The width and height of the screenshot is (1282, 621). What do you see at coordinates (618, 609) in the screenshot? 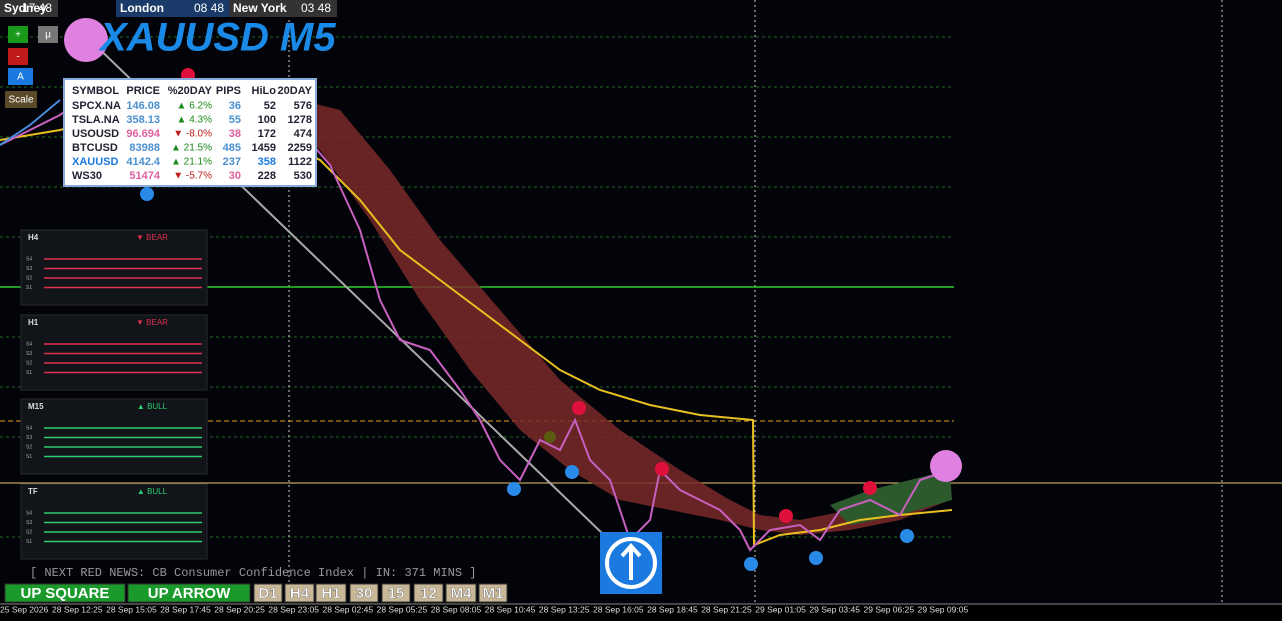
I see `time-label: 28 Sep 16:05` at bounding box center [618, 609].